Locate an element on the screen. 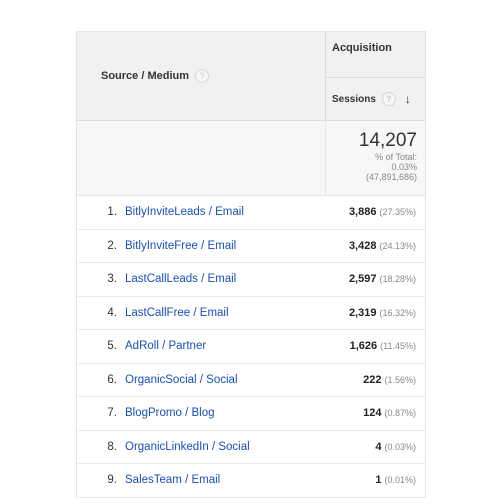  row-number: 5. is located at coordinates (112, 346).